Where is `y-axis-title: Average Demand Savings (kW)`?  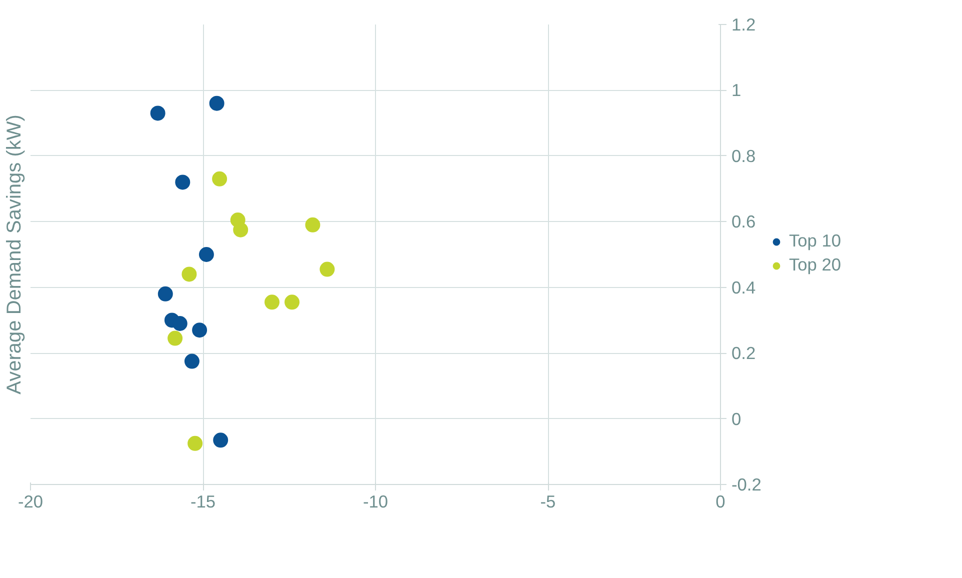 y-axis-title: Average Demand Savings (kW) is located at coordinates (15, 254).